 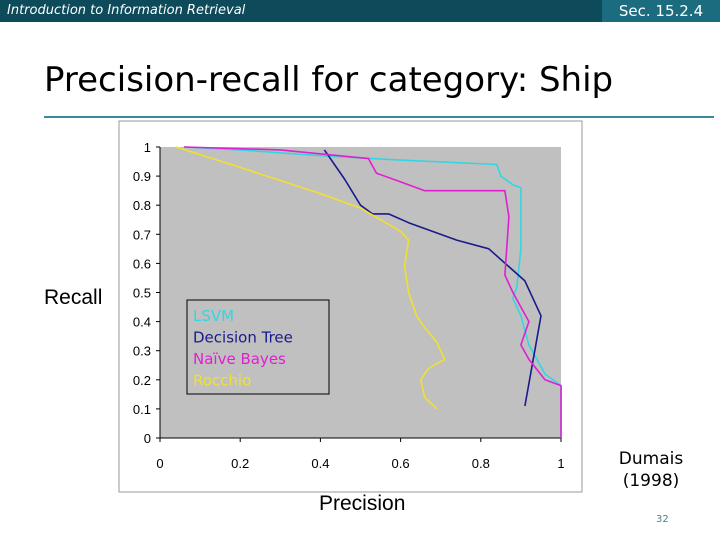 What do you see at coordinates (320, 463) in the screenshot?
I see `x-tick-label: 0.4` at bounding box center [320, 463].